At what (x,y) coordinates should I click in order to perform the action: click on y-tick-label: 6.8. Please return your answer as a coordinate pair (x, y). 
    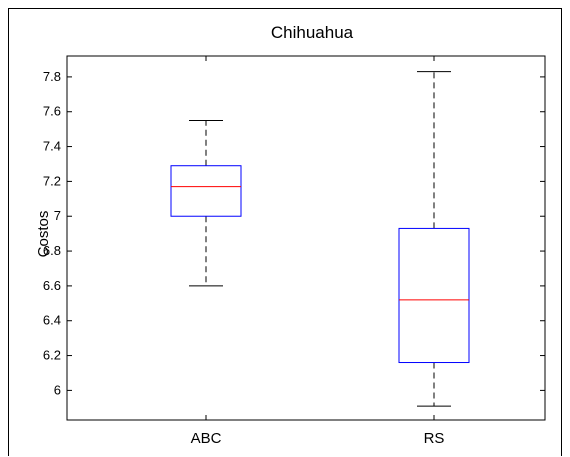
    Looking at the image, I should click on (52, 250).